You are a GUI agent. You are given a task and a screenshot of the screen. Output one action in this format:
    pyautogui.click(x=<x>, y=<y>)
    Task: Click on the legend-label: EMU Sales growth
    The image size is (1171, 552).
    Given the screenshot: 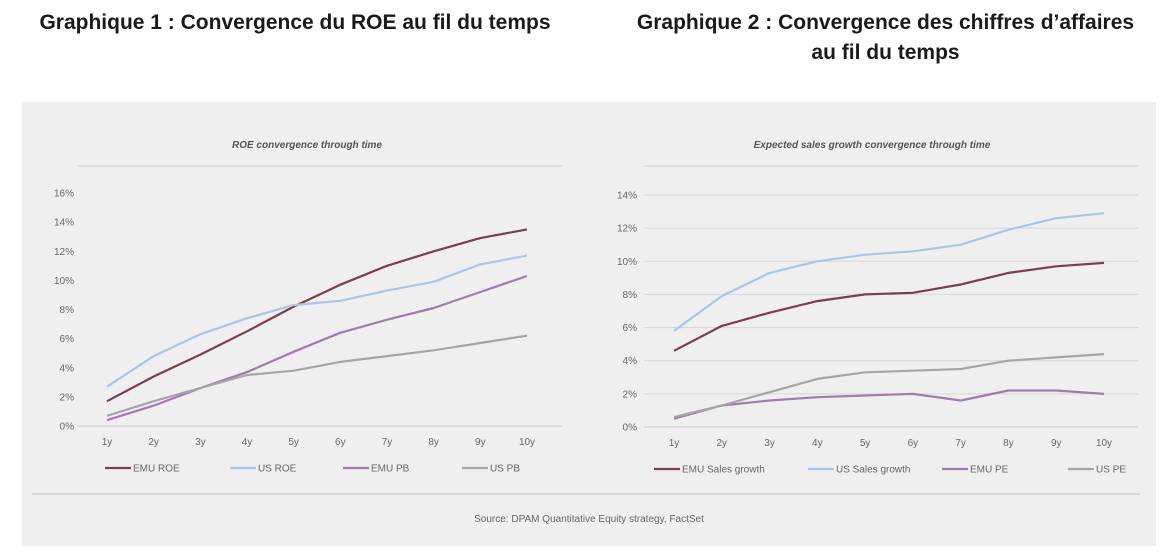 What is the action you would take?
    pyautogui.click(x=723, y=470)
    